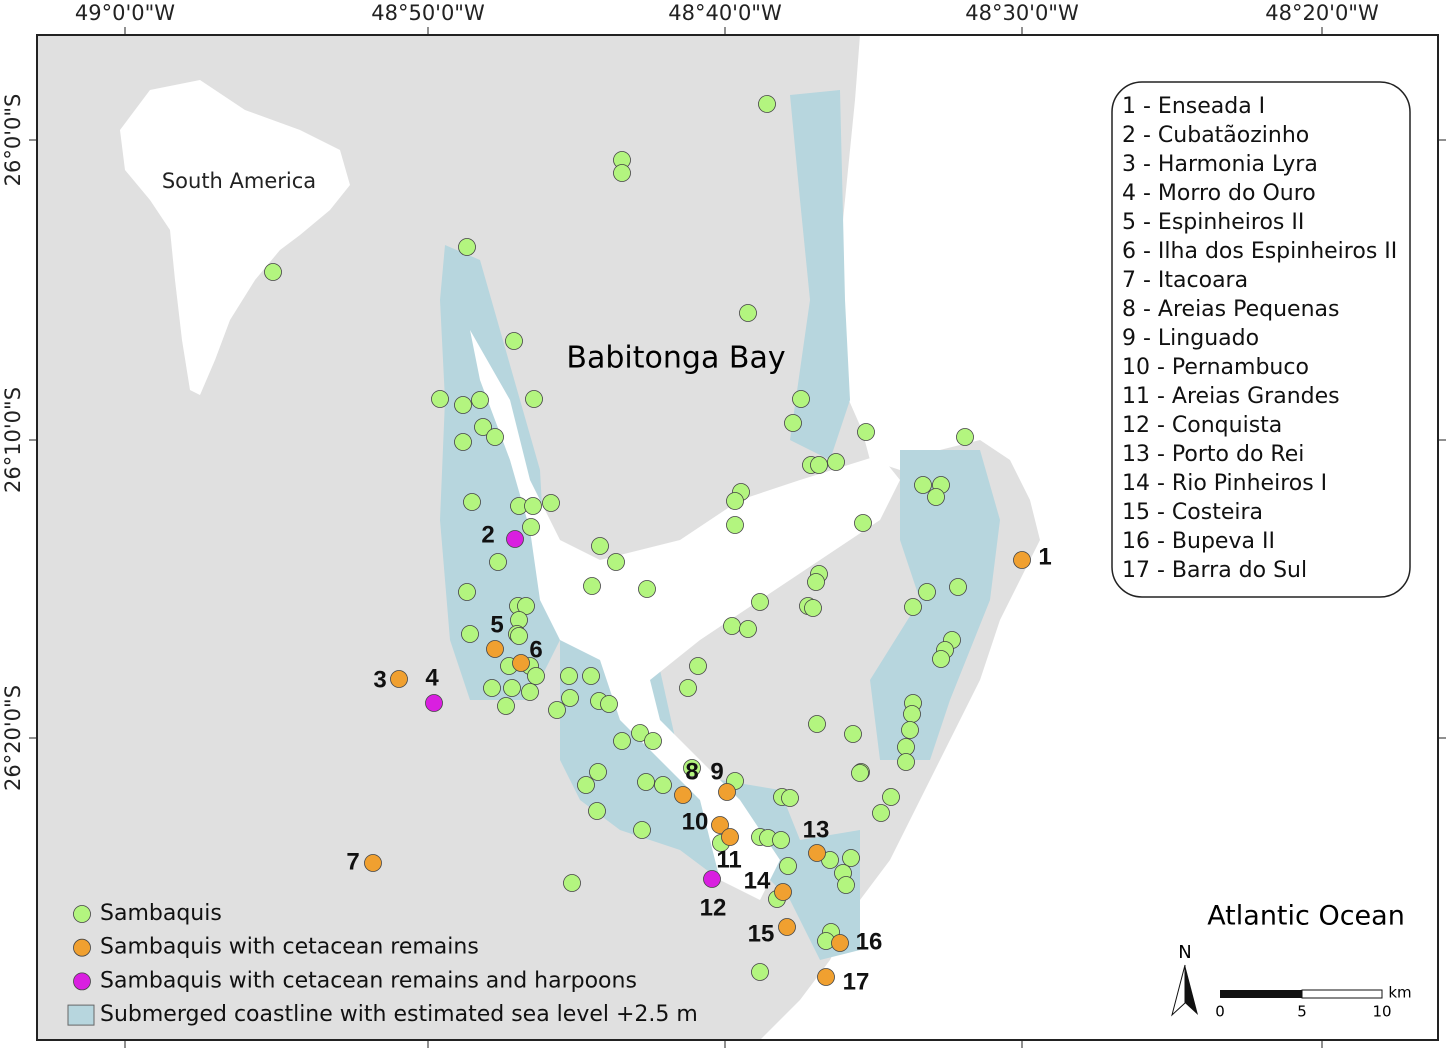 The height and width of the screenshot is (1053, 1450). Describe the element at coordinates (1381, 1012) in the screenshot. I see `scale-tick: 10` at that location.